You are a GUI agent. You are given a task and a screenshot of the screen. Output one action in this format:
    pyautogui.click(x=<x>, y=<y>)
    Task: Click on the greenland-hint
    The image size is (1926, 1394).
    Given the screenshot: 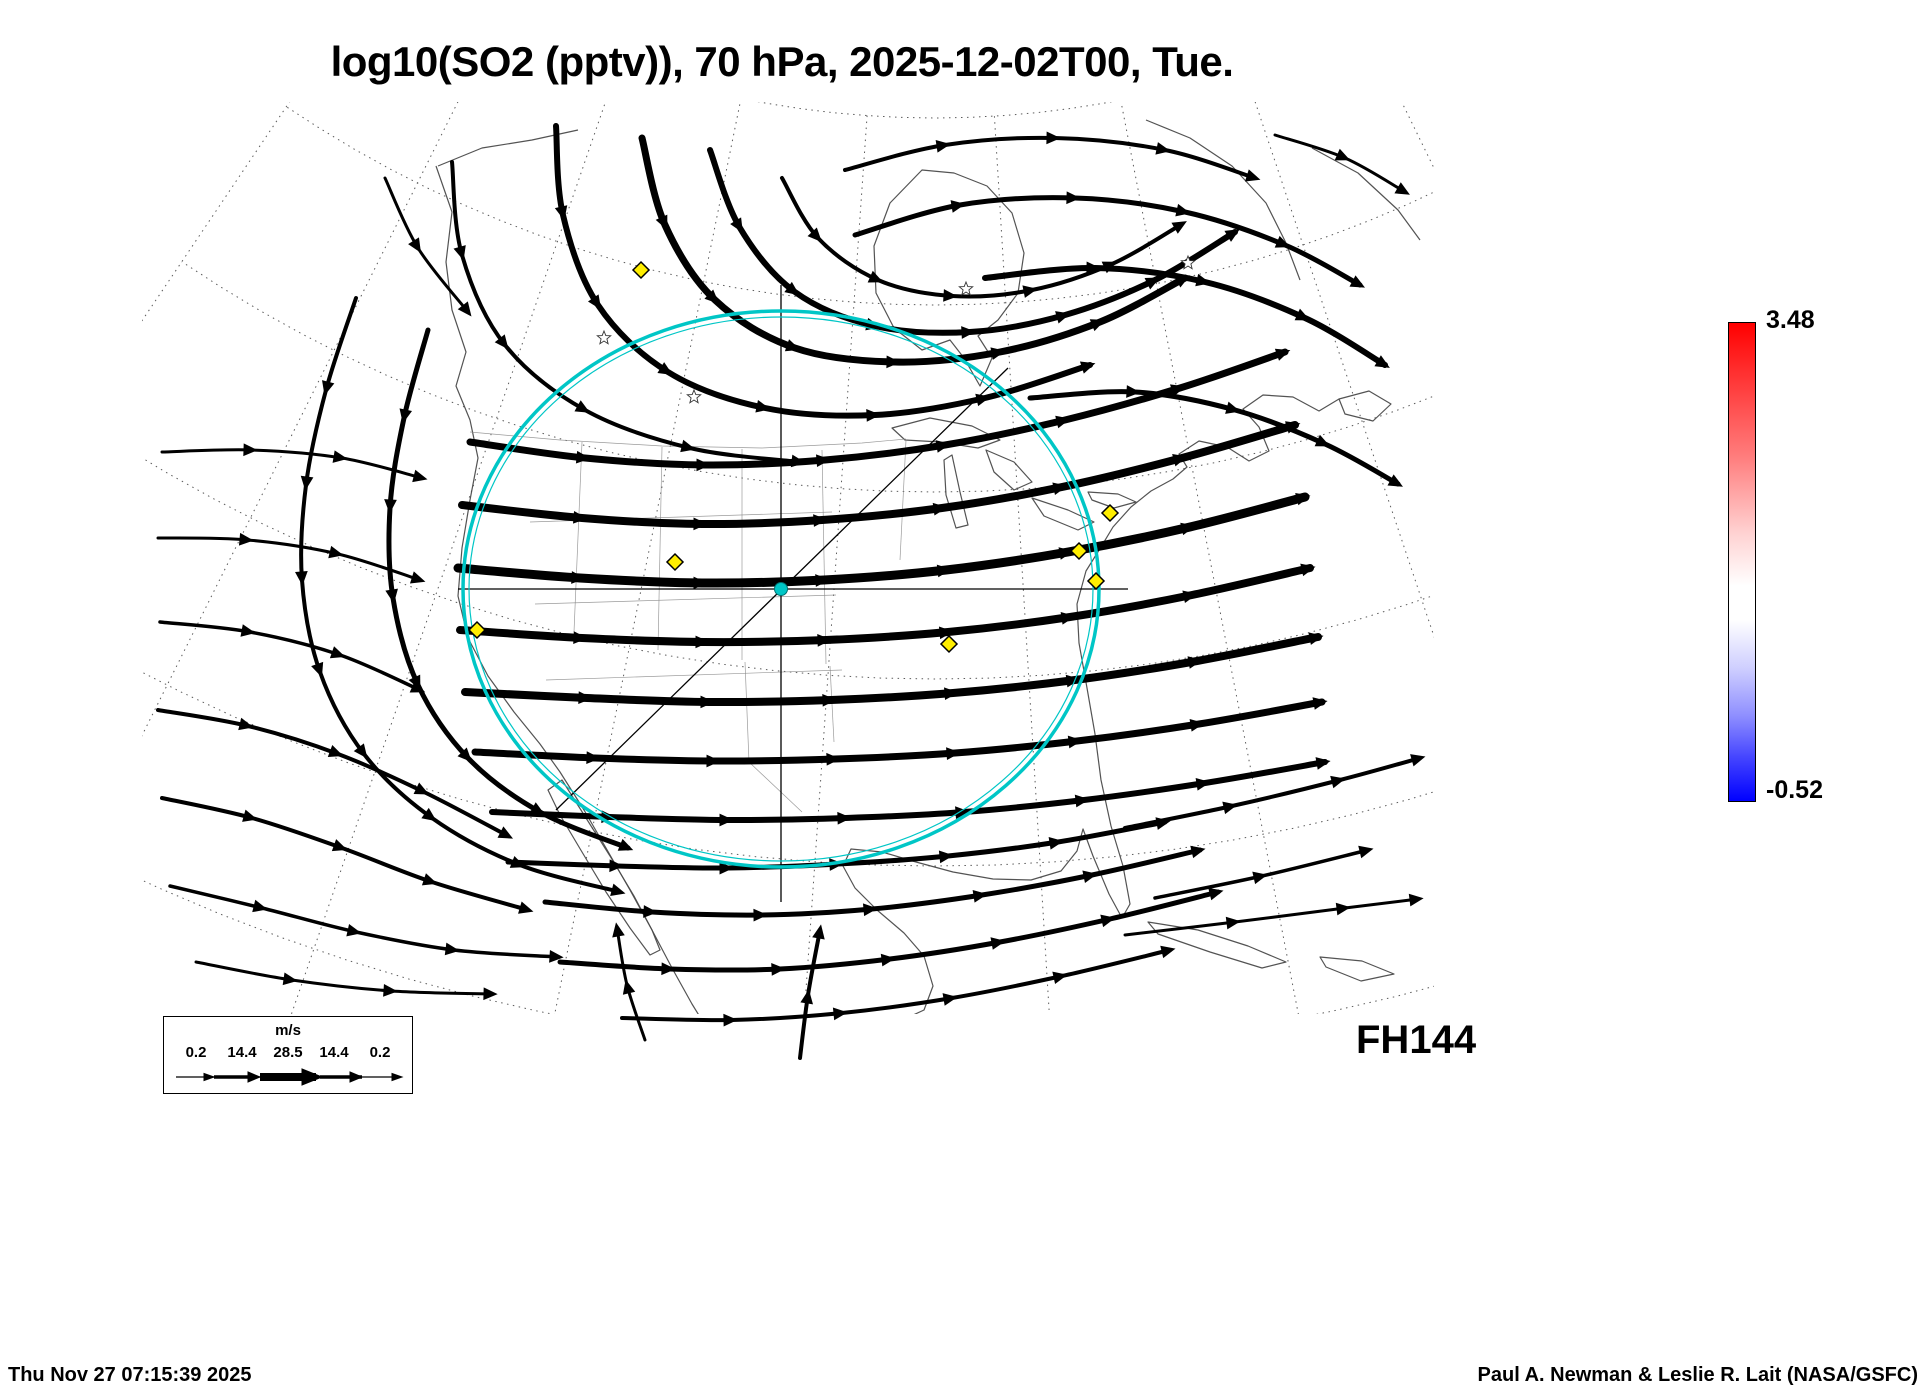 What is the action you would take?
    pyautogui.click(x=1366, y=194)
    